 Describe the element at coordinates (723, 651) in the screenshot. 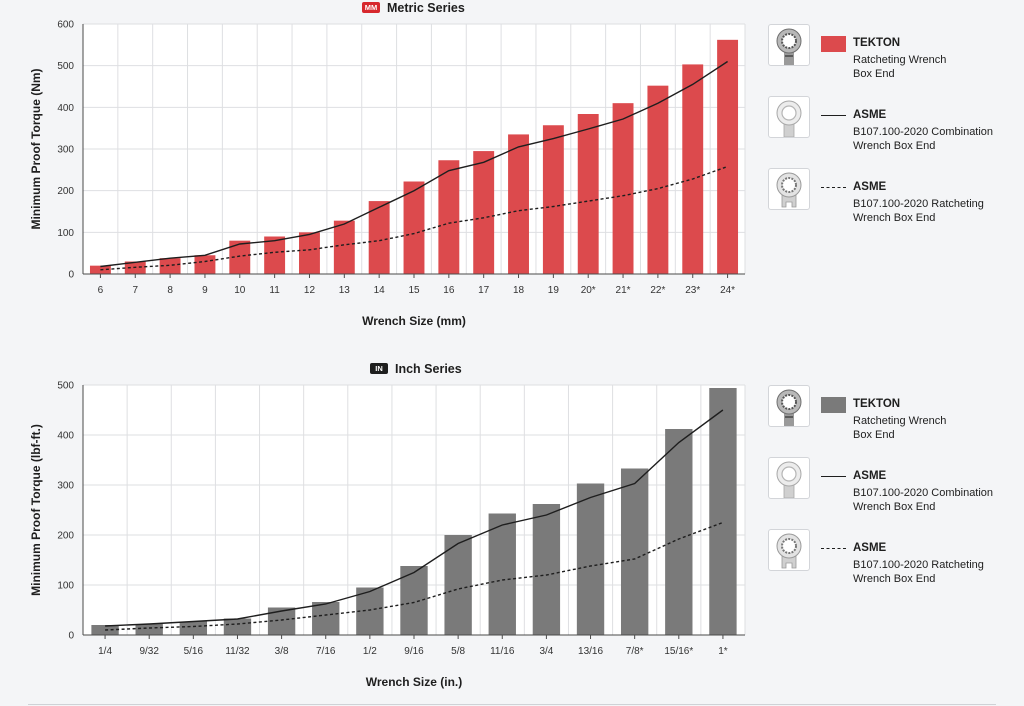

I see `x-tick-label: 1*` at that location.